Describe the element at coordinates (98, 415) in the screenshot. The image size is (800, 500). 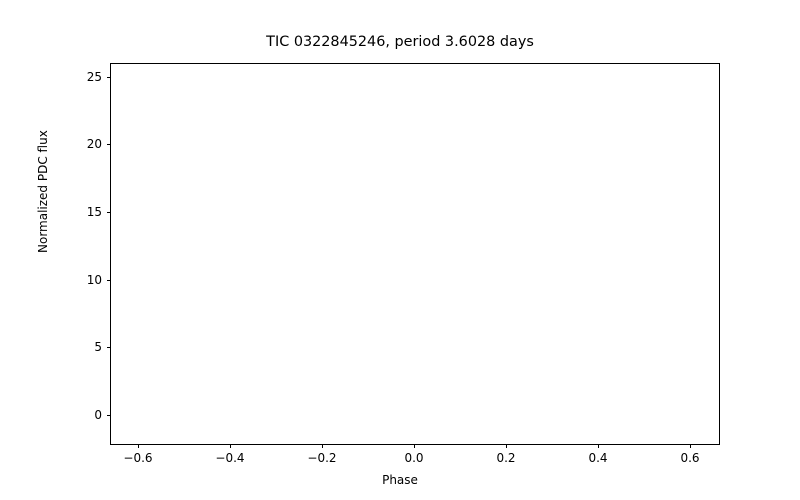
I see `y-tick-label: 0` at that location.